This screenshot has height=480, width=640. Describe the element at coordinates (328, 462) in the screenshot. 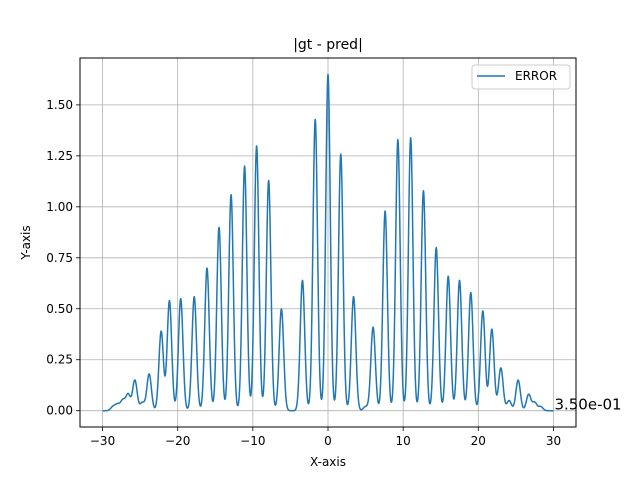

I see `x-axis-title: X-axis` at that location.